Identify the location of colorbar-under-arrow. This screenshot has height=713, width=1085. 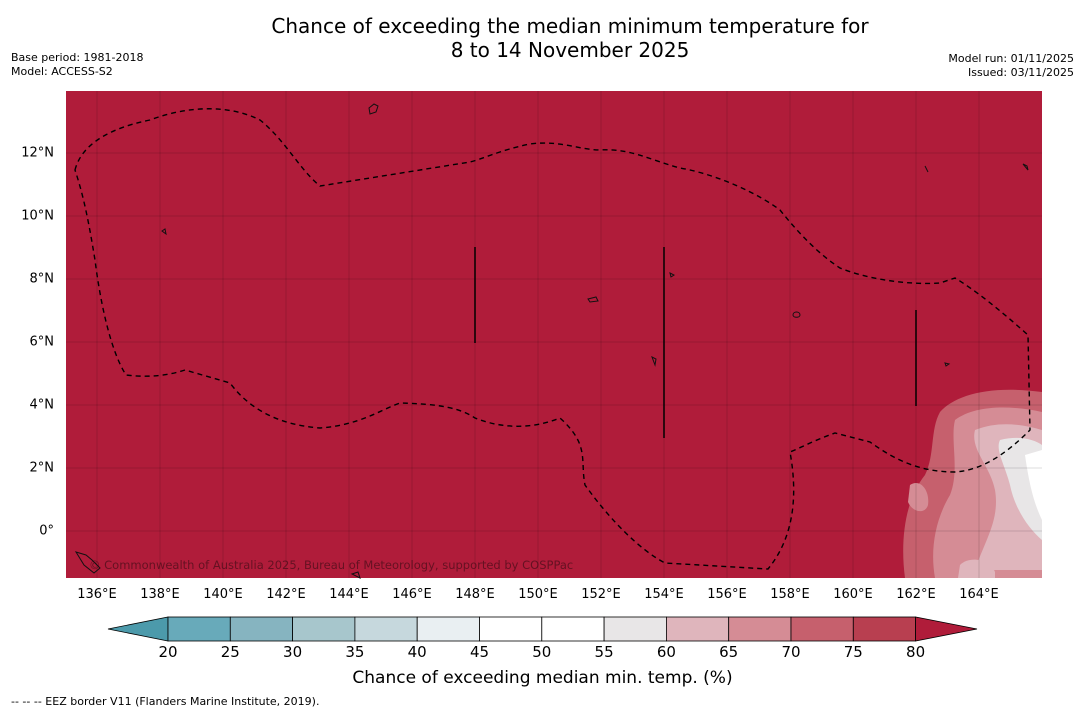
(138, 629).